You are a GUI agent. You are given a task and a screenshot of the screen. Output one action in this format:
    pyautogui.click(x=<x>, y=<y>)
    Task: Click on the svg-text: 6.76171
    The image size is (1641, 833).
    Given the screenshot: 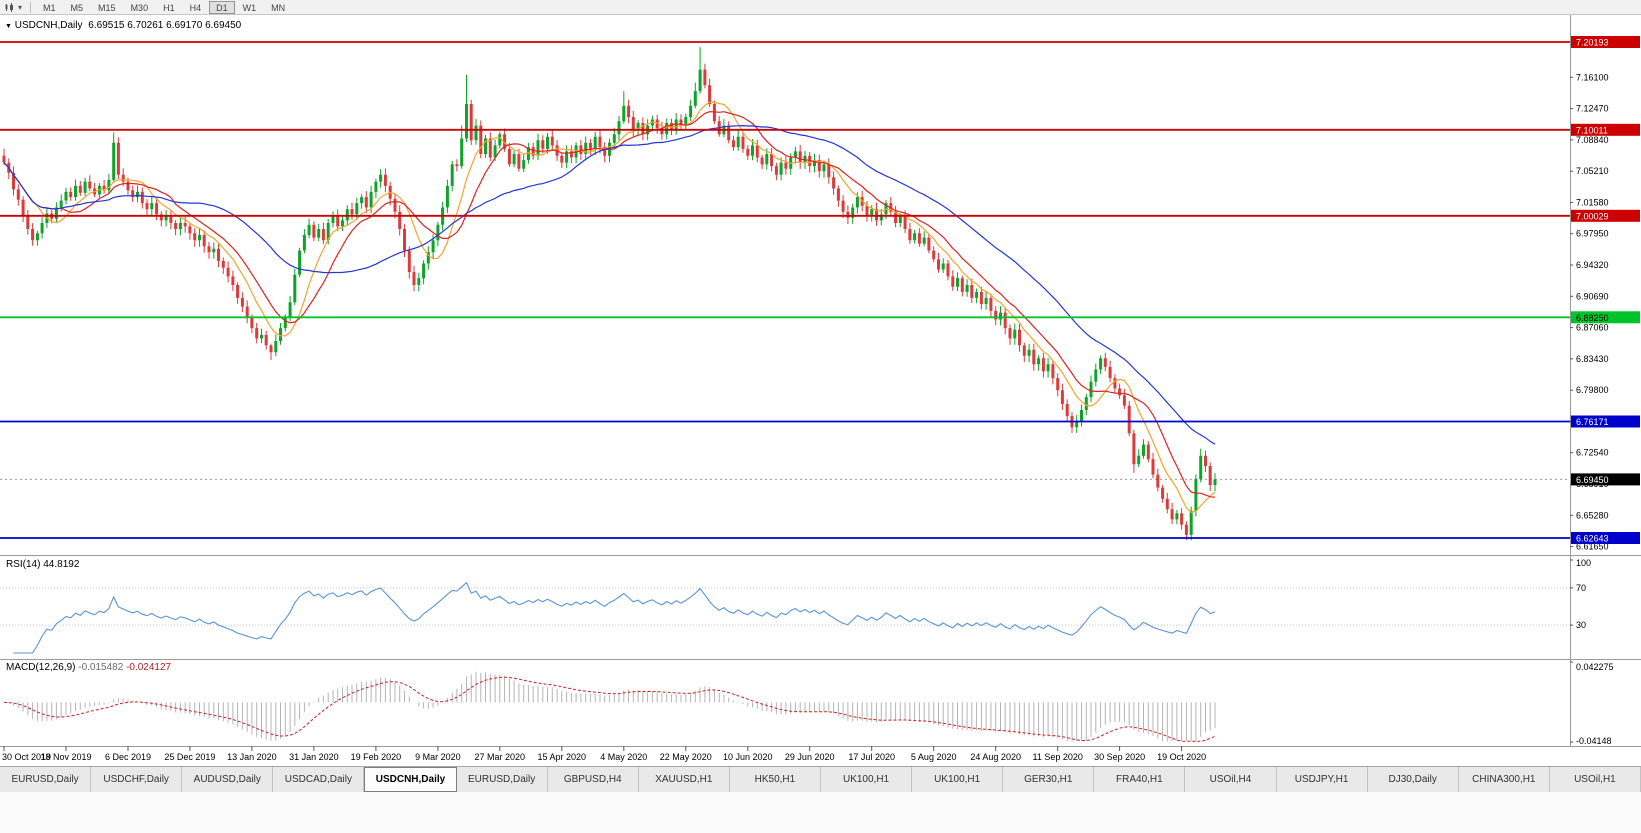 What is the action you would take?
    pyautogui.click(x=1592, y=422)
    